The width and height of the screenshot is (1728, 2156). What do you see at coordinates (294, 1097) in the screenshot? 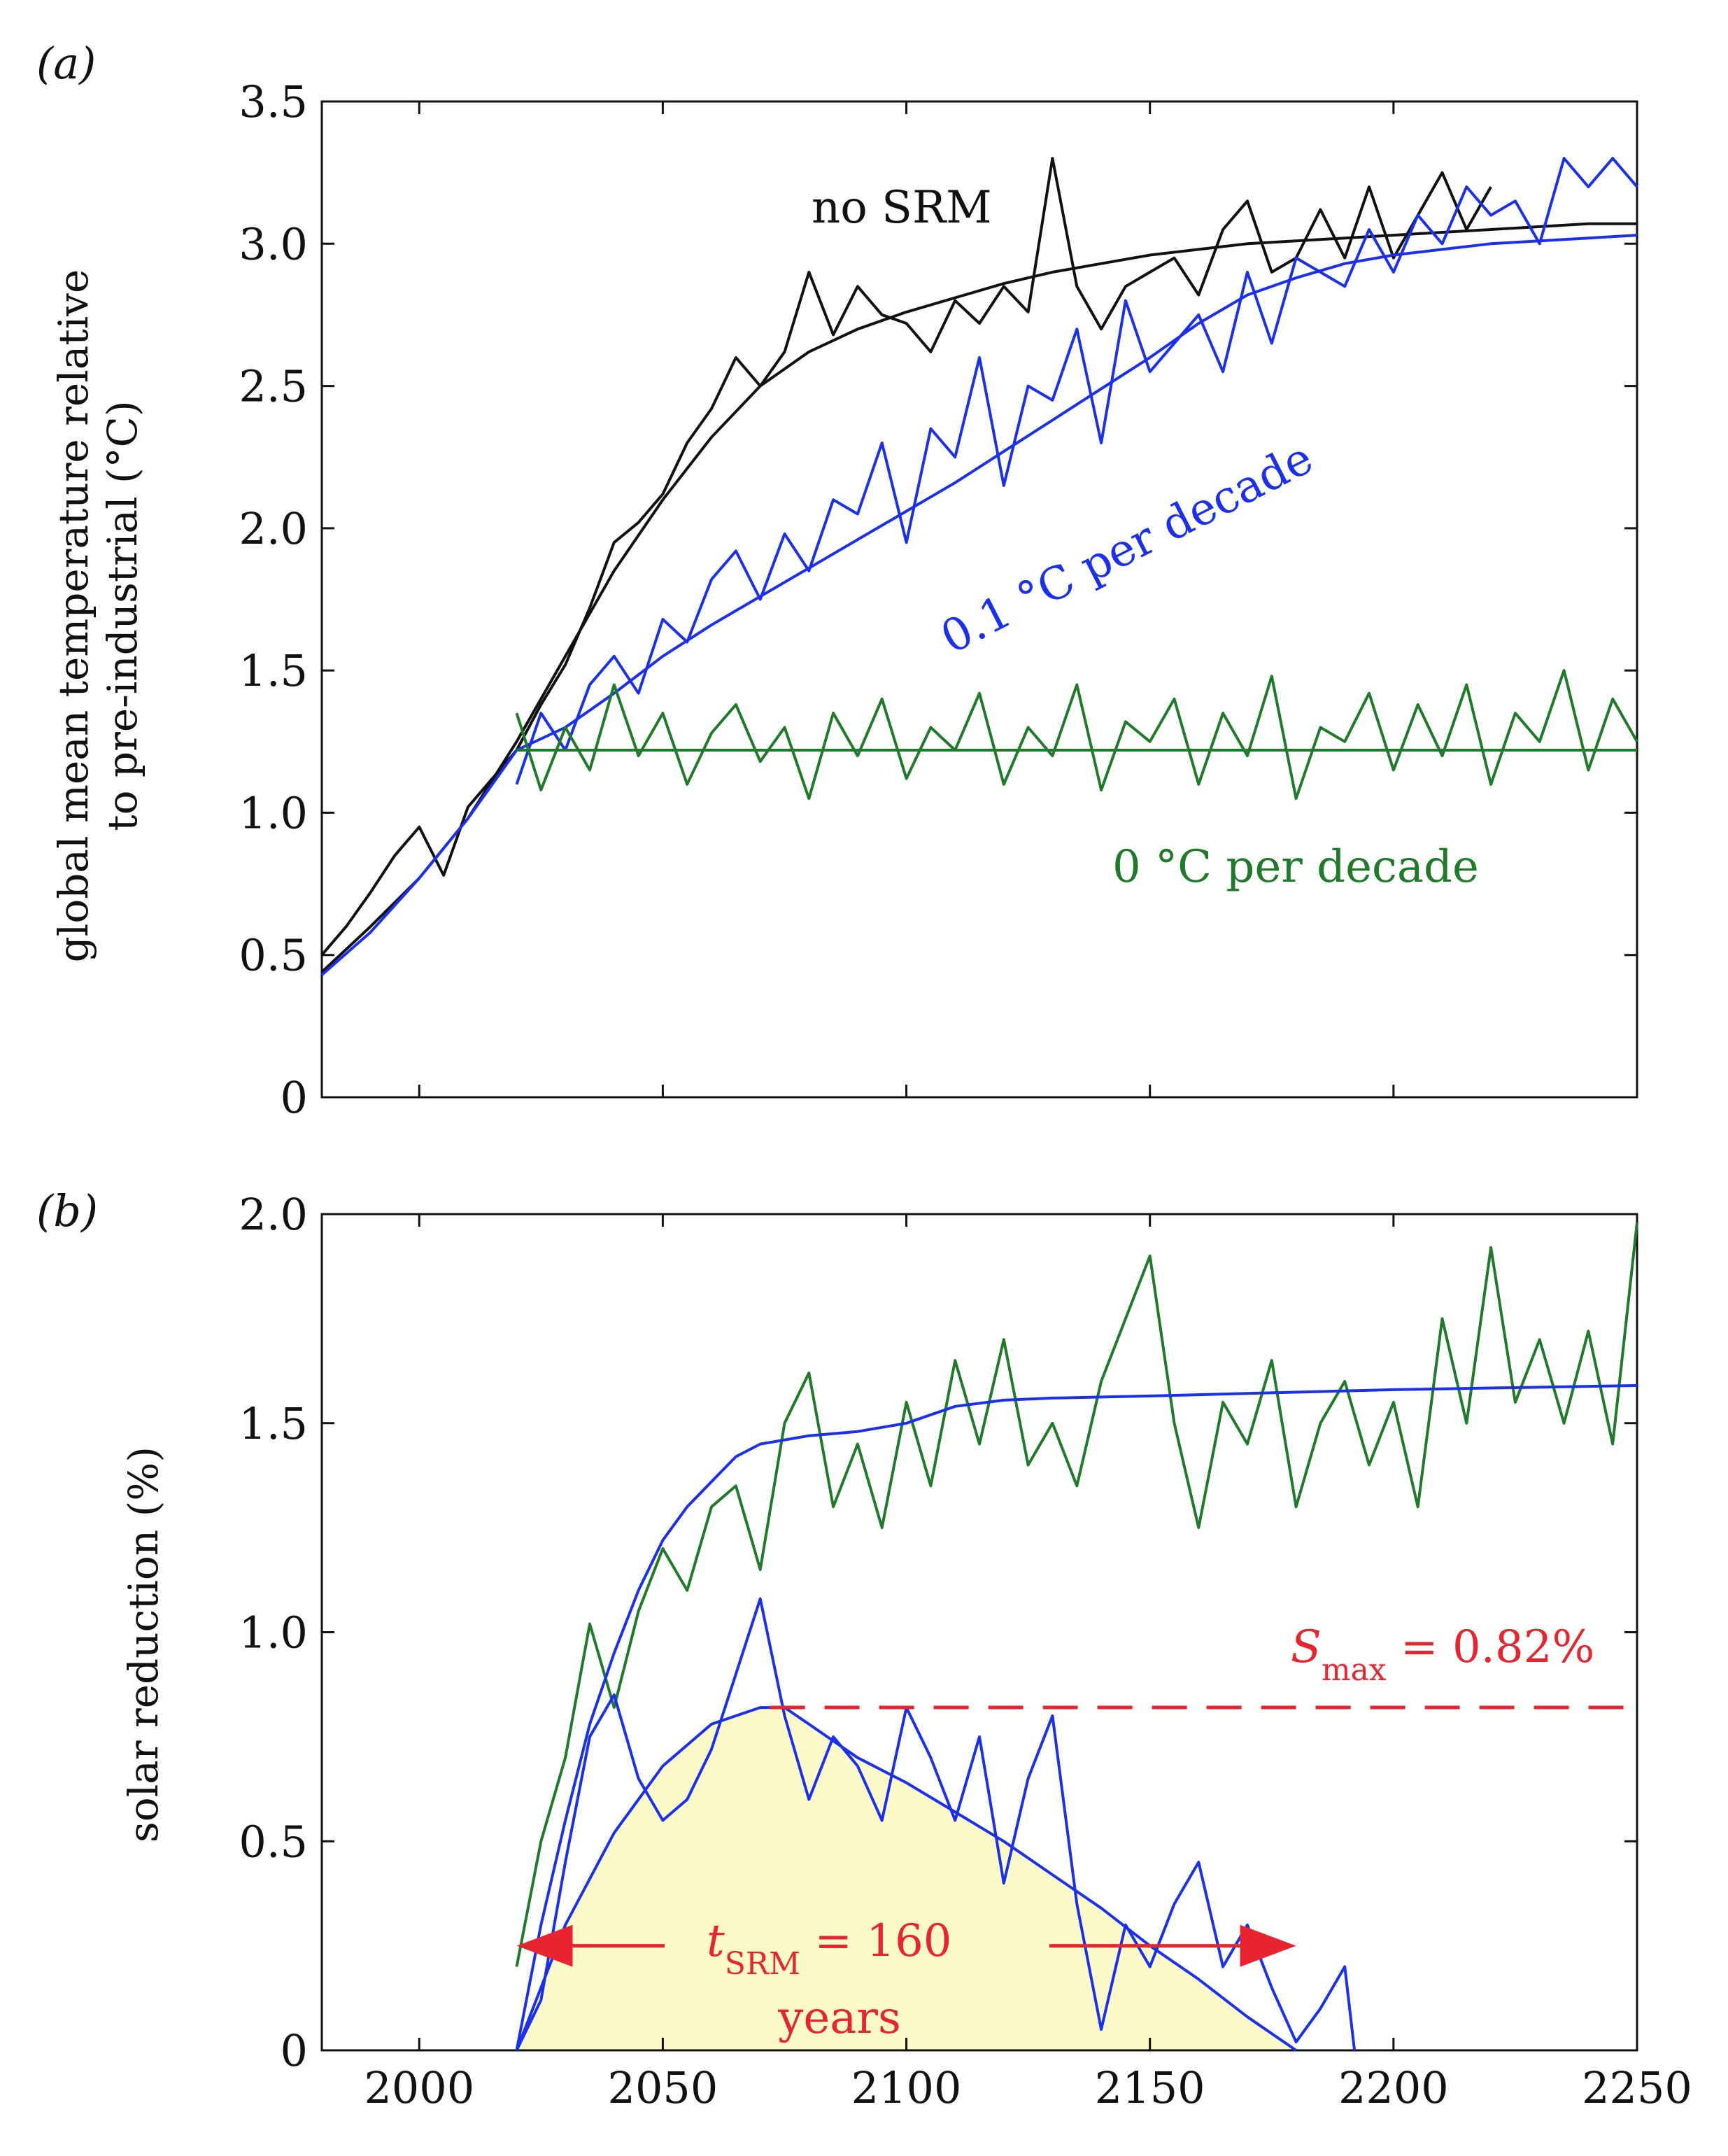
I see `panel-a-ytick-label-0: 0` at bounding box center [294, 1097].